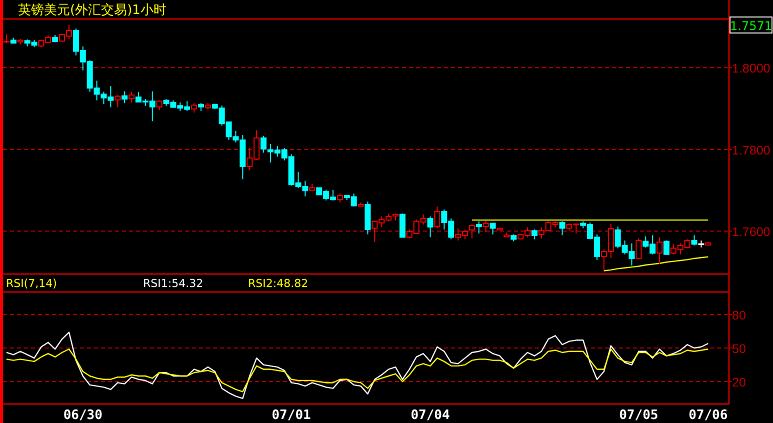 The image size is (773, 423). What do you see at coordinates (292, 415) in the screenshot?
I see `x-tick-label: 07/01` at bounding box center [292, 415].